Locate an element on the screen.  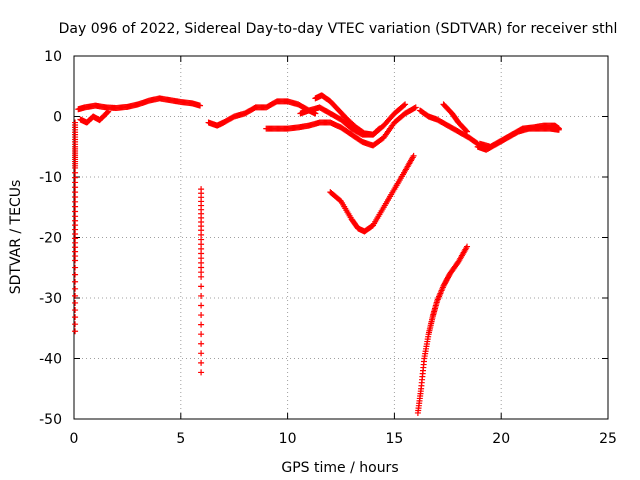
x-tick-label: 25 is located at coordinates (608, 439).